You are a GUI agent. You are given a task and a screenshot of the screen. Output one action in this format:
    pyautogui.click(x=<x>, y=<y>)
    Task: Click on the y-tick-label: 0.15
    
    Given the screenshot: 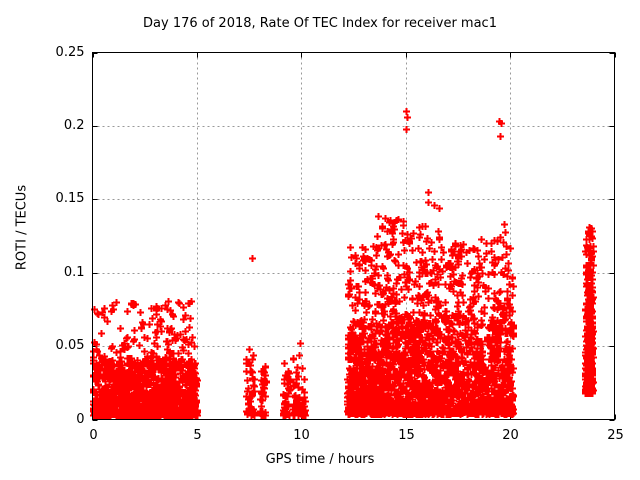 What is the action you would take?
    pyautogui.click(x=70, y=198)
    